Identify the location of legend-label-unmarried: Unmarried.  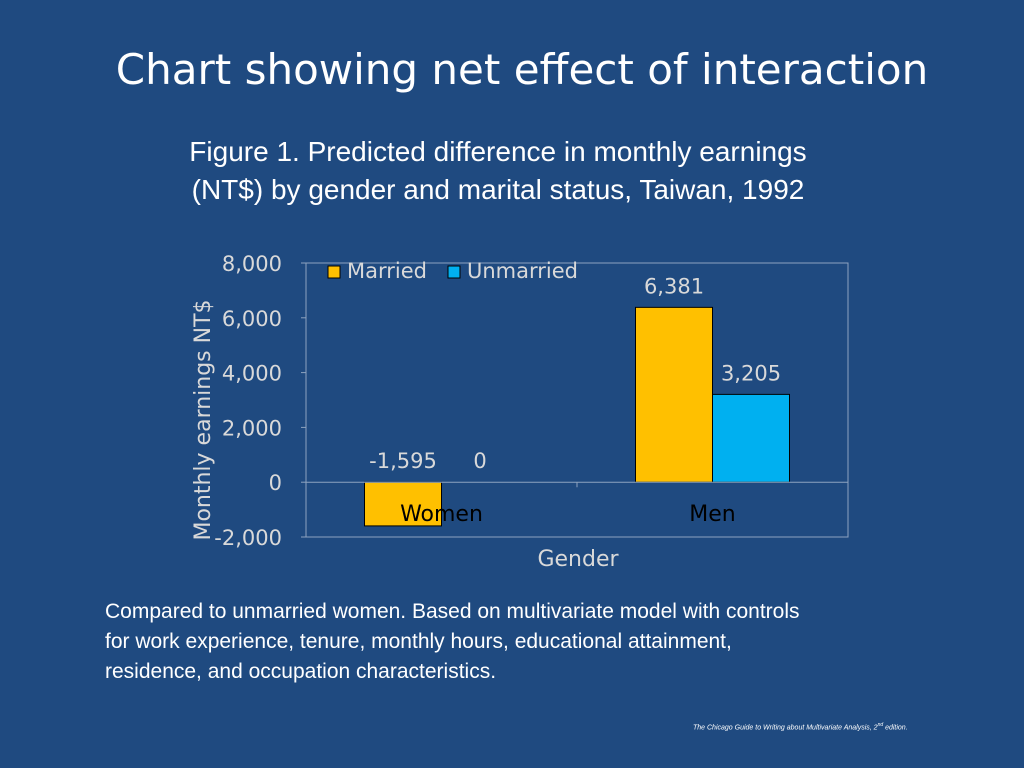
(522, 271).